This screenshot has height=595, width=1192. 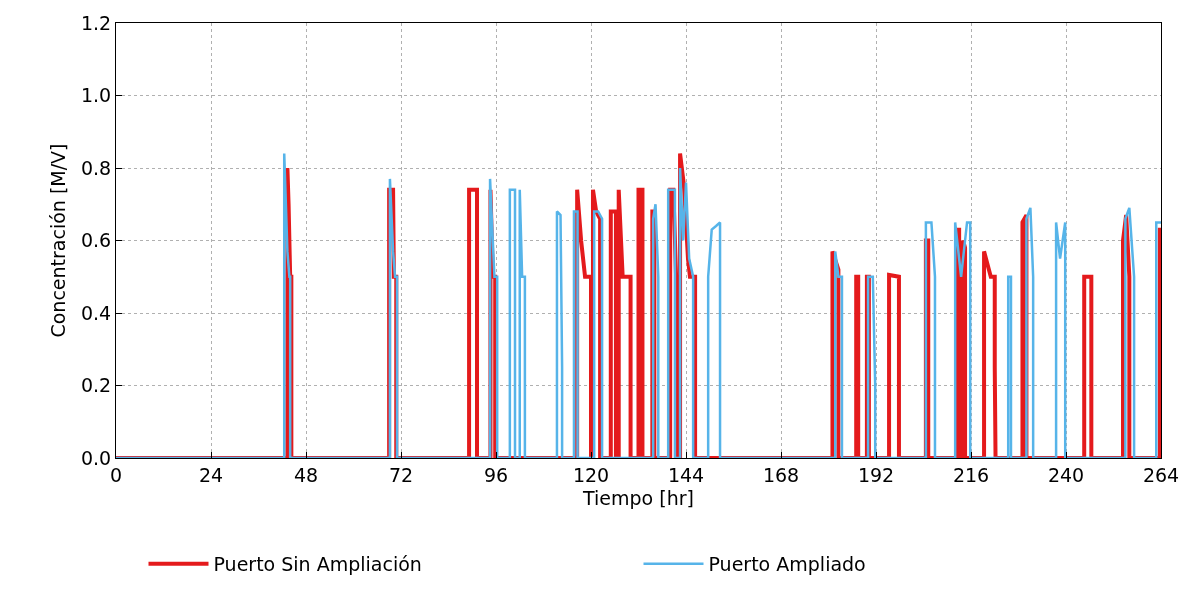 What do you see at coordinates (57, 240) in the screenshot?
I see `y-axis-title: Concentración [M/V]` at bounding box center [57, 240].